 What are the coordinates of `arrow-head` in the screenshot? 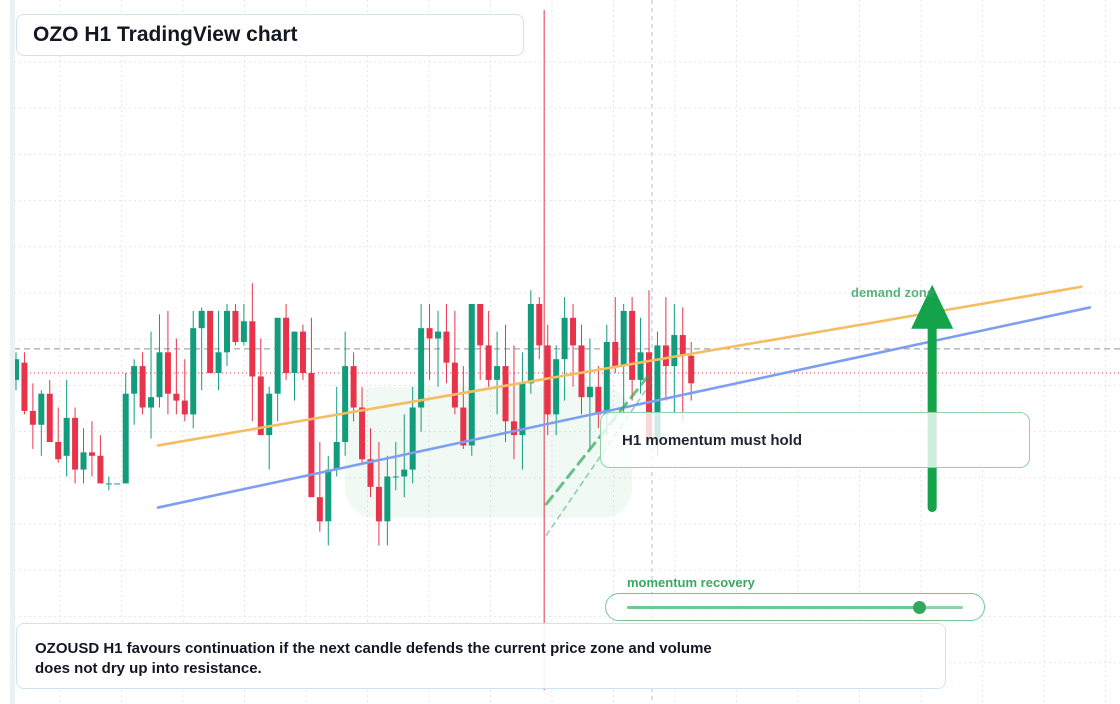 It's located at (932, 306).